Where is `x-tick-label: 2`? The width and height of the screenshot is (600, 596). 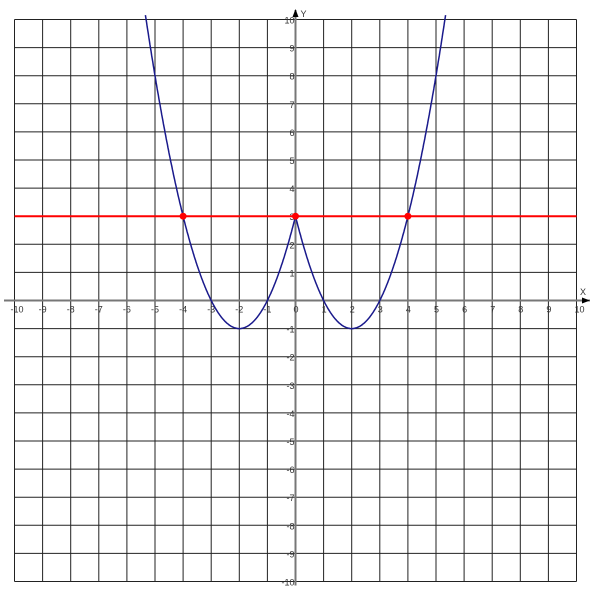 x-tick-label: 2 is located at coordinates (352, 310).